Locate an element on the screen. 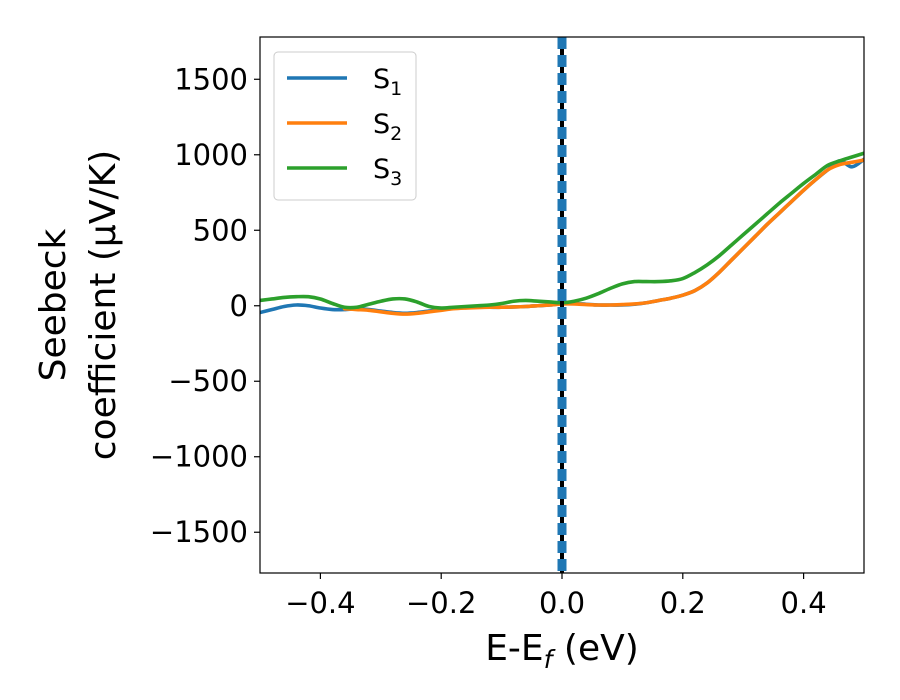 This screenshot has height=700, width=900. x-tick-label: −0.2 is located at coordinates (441, 603).